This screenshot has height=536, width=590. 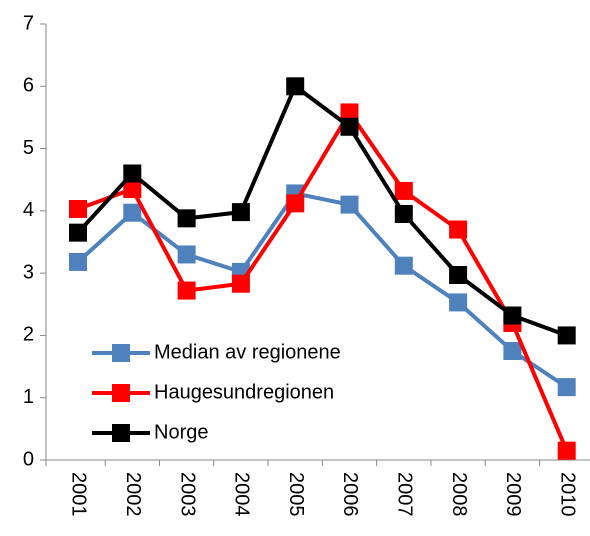 What do you see at coordinates (350, 494) in the screenshot?
I see `x-tick-label: 2006` at bounding box center [350, 494].